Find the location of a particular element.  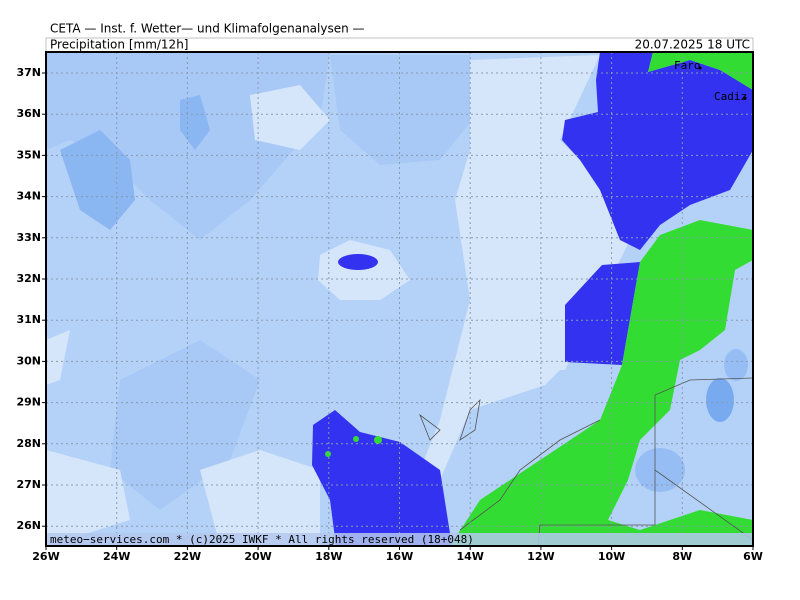

lon-label: 22W is located at coordinates (187, 556).